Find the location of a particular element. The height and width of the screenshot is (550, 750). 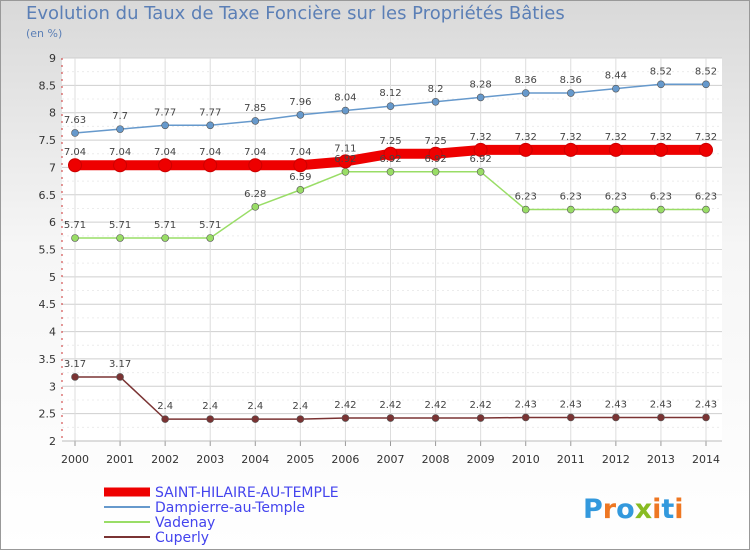

y-tick-label: 3 is located at coordinates (52, 386).